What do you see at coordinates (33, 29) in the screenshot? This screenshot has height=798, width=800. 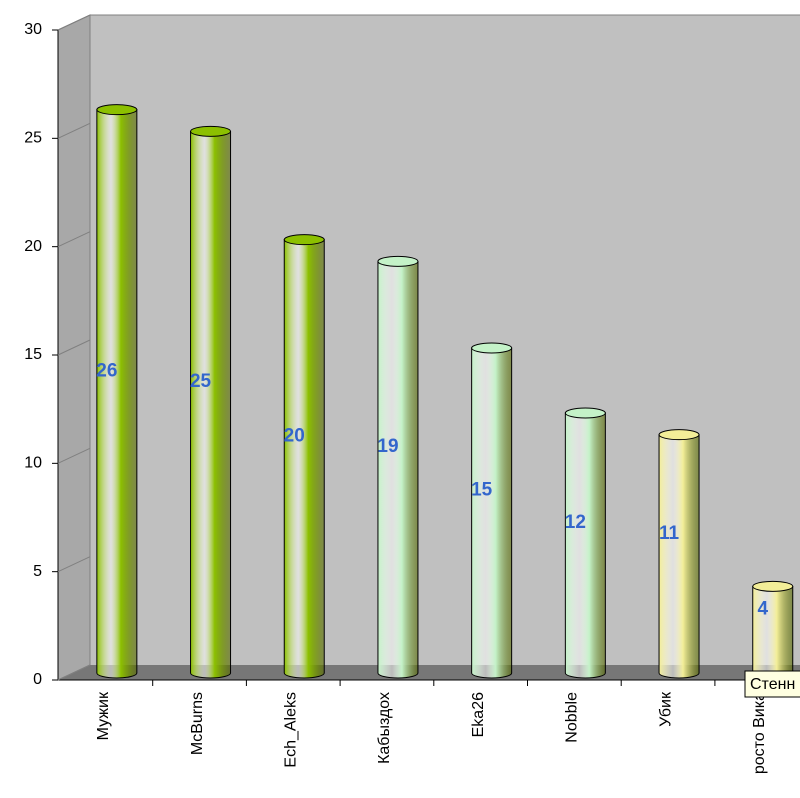 I see `y-tick-label: 30` at bounding box center [33, 29].